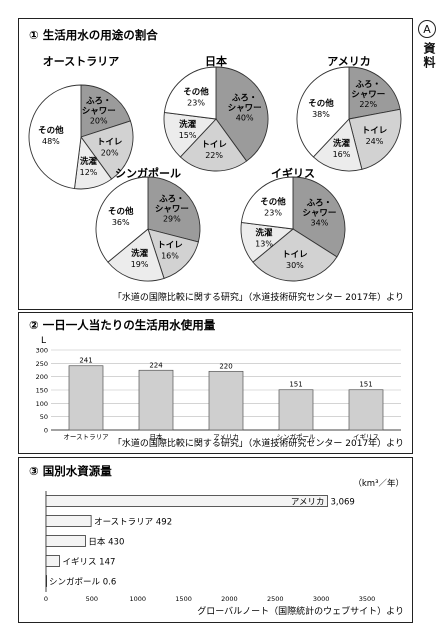 Image resolution: width=443 pixels, height=640 pixels. What do you see at coordinates (86, 437) in the screenshot?
I see `bar-category-label: オーストラリア` at bounding box center [86, 437].